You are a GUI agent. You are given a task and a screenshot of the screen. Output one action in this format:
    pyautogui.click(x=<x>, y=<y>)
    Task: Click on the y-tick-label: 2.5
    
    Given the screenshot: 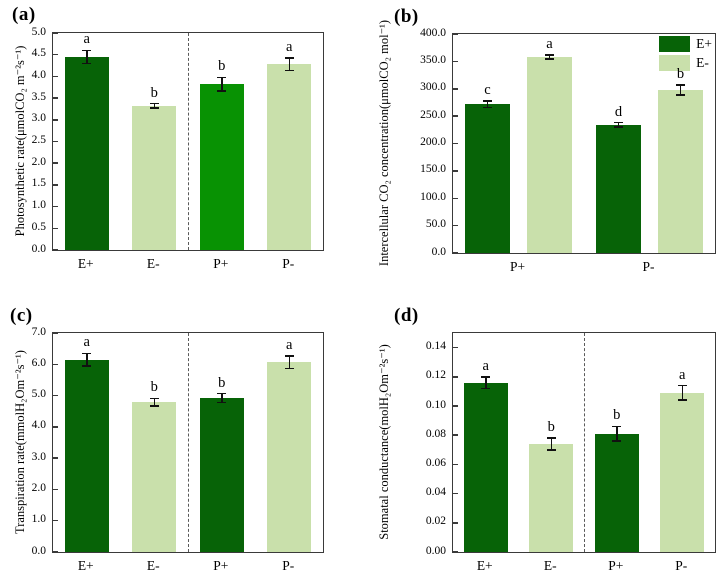 What is the action you would take?
    pyautogui.click(x=38, y=140)
    